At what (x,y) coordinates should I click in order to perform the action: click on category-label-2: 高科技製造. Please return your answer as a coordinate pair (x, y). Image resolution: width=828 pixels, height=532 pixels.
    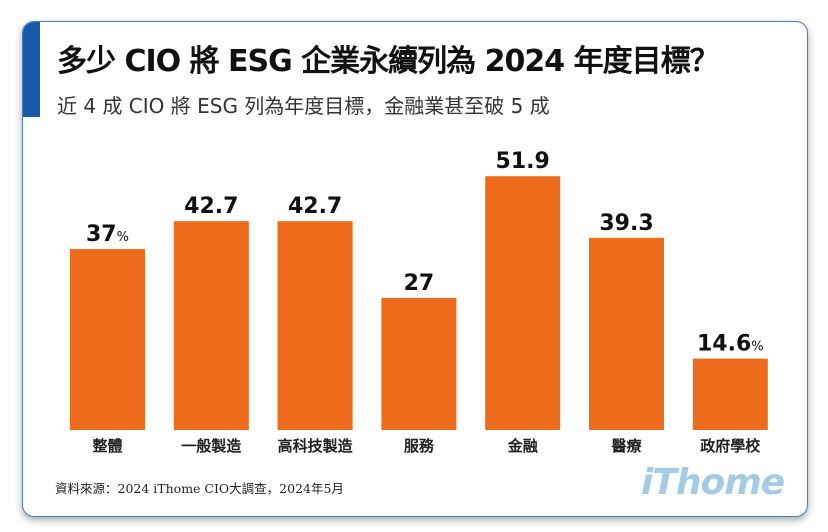
    Looking at the image, I should click on (315, 446).